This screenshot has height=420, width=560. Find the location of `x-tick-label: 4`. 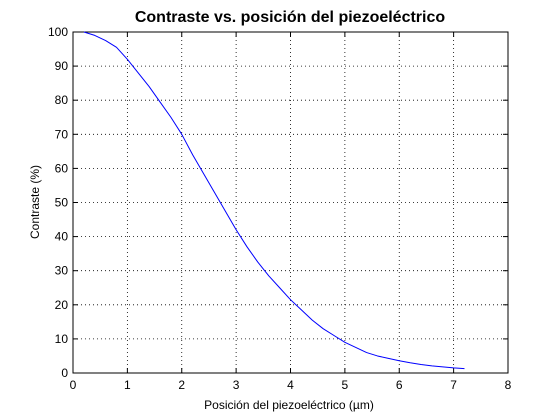

x-tick-label: 4 is located at coordinates (290, 385).